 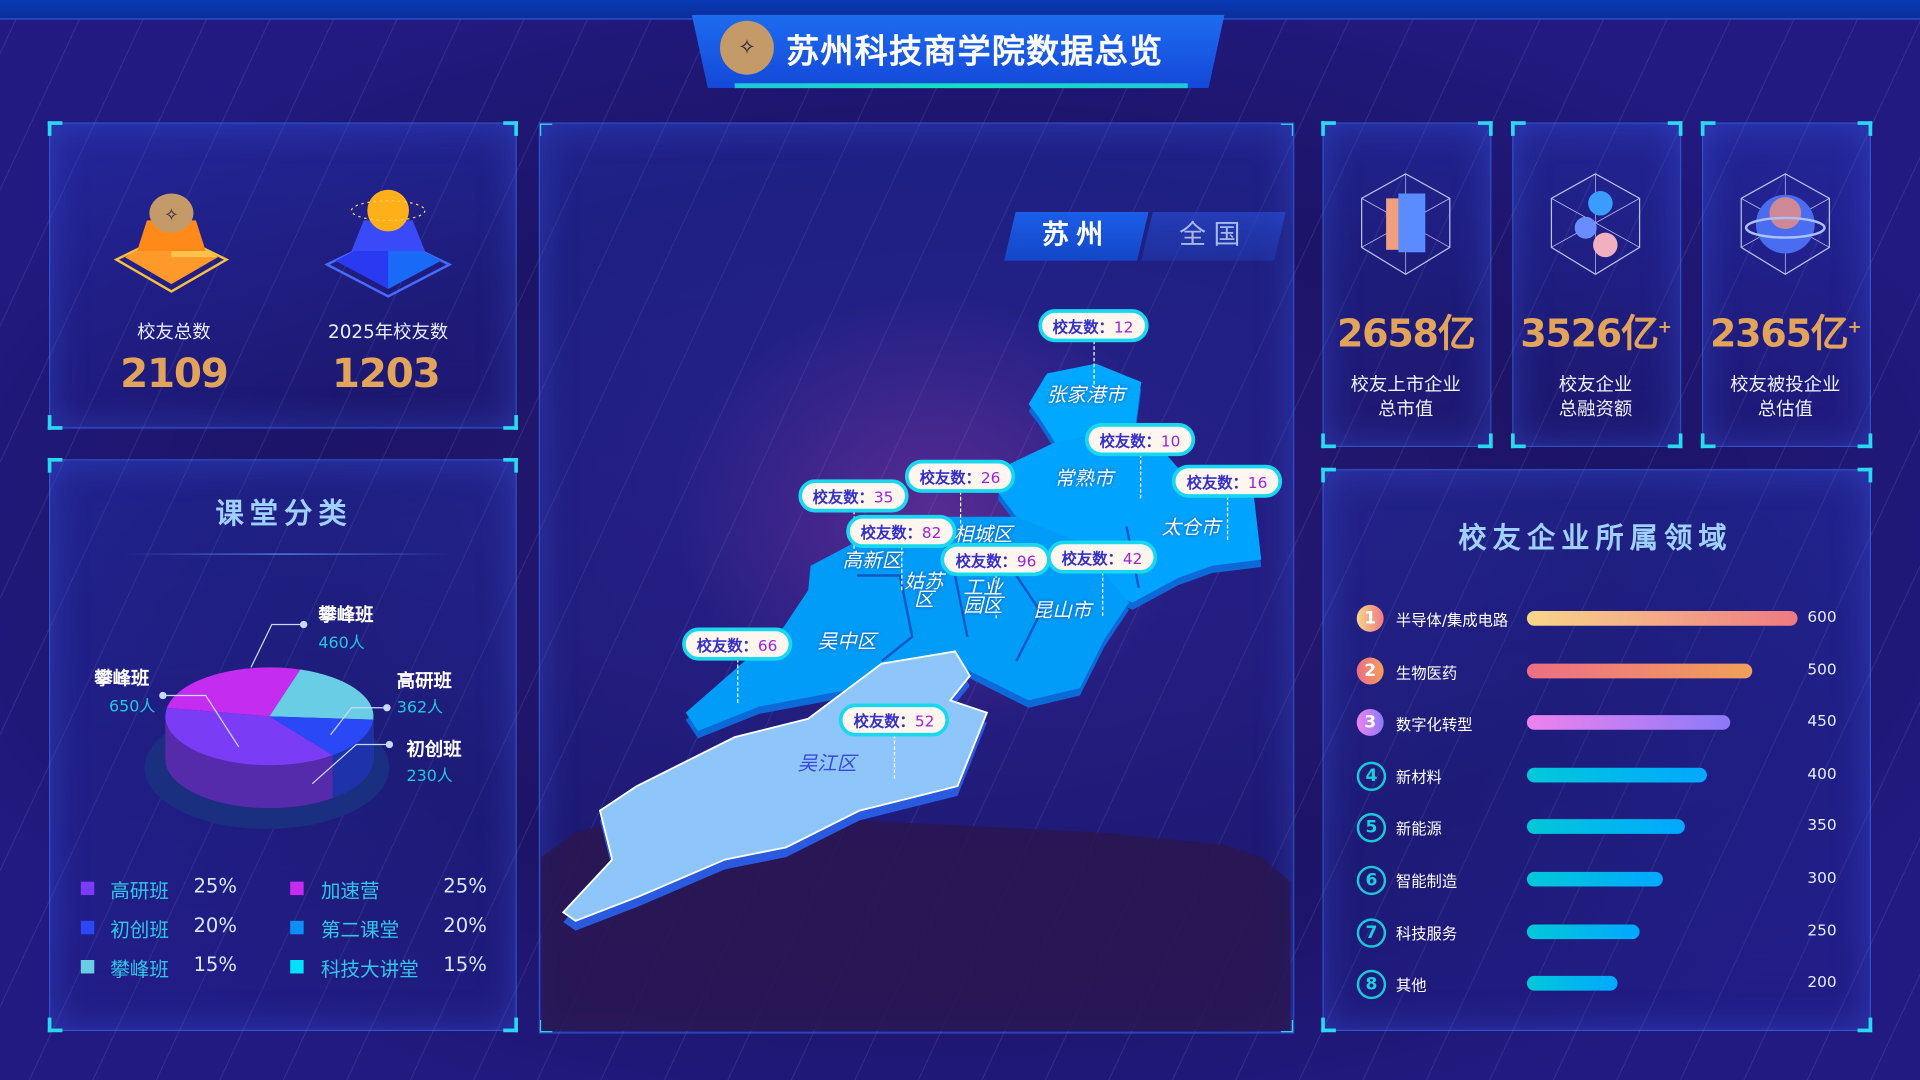 I want to click on alumni-count-label: 校友数：16, so click(x=1227, y=481).